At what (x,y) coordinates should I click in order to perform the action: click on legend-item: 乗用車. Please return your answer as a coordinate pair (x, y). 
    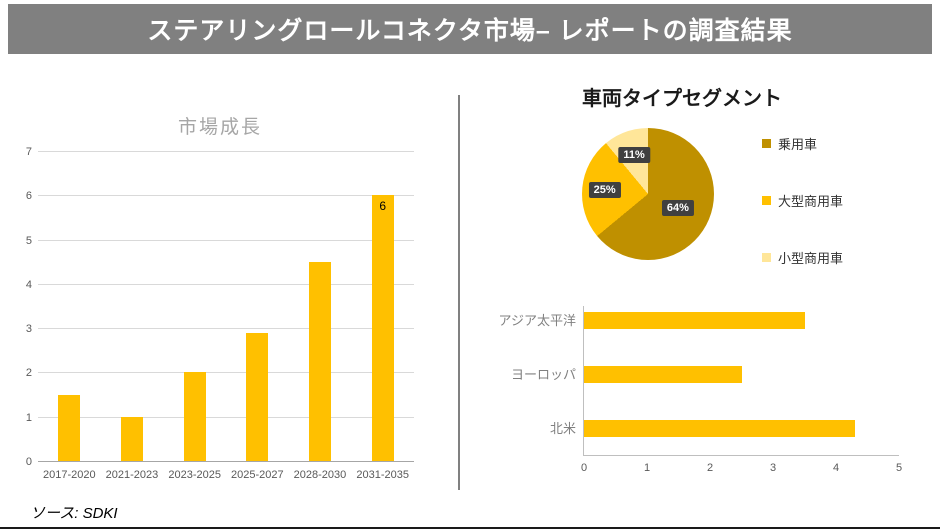
    Looking at the image, I should click on (802, 144).